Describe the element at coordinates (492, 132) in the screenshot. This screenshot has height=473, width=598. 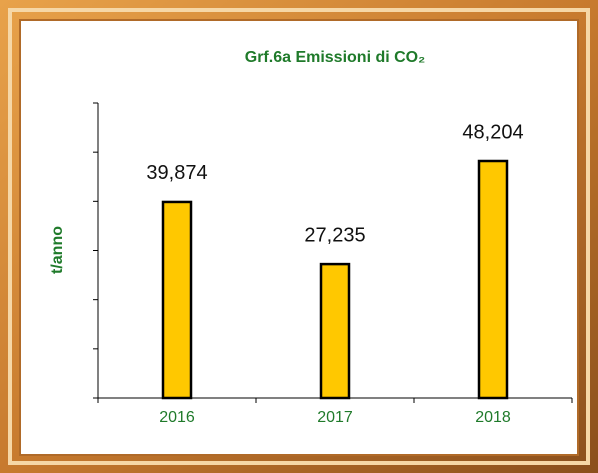
I see `data-label: 48,204` at that location.